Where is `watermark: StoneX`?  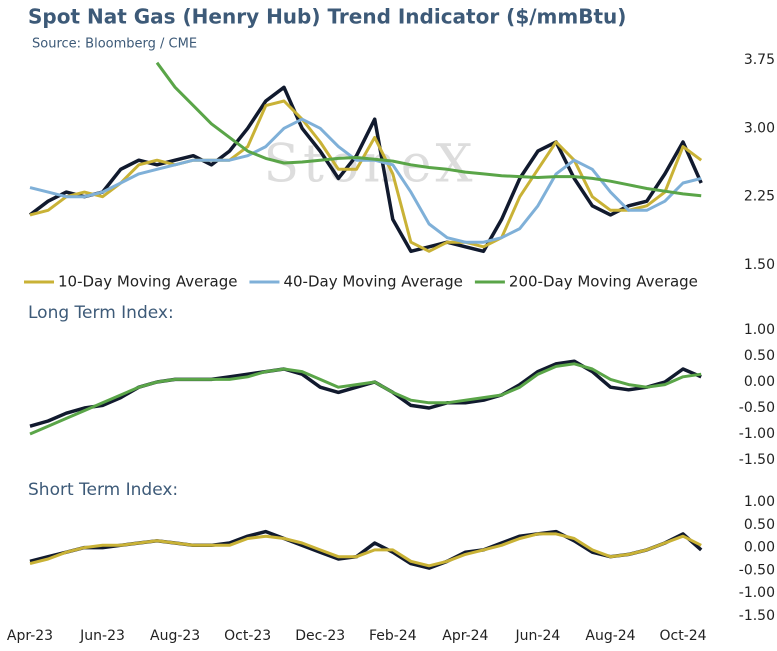 watermark: StoneX is located at coordinates (369, 165).